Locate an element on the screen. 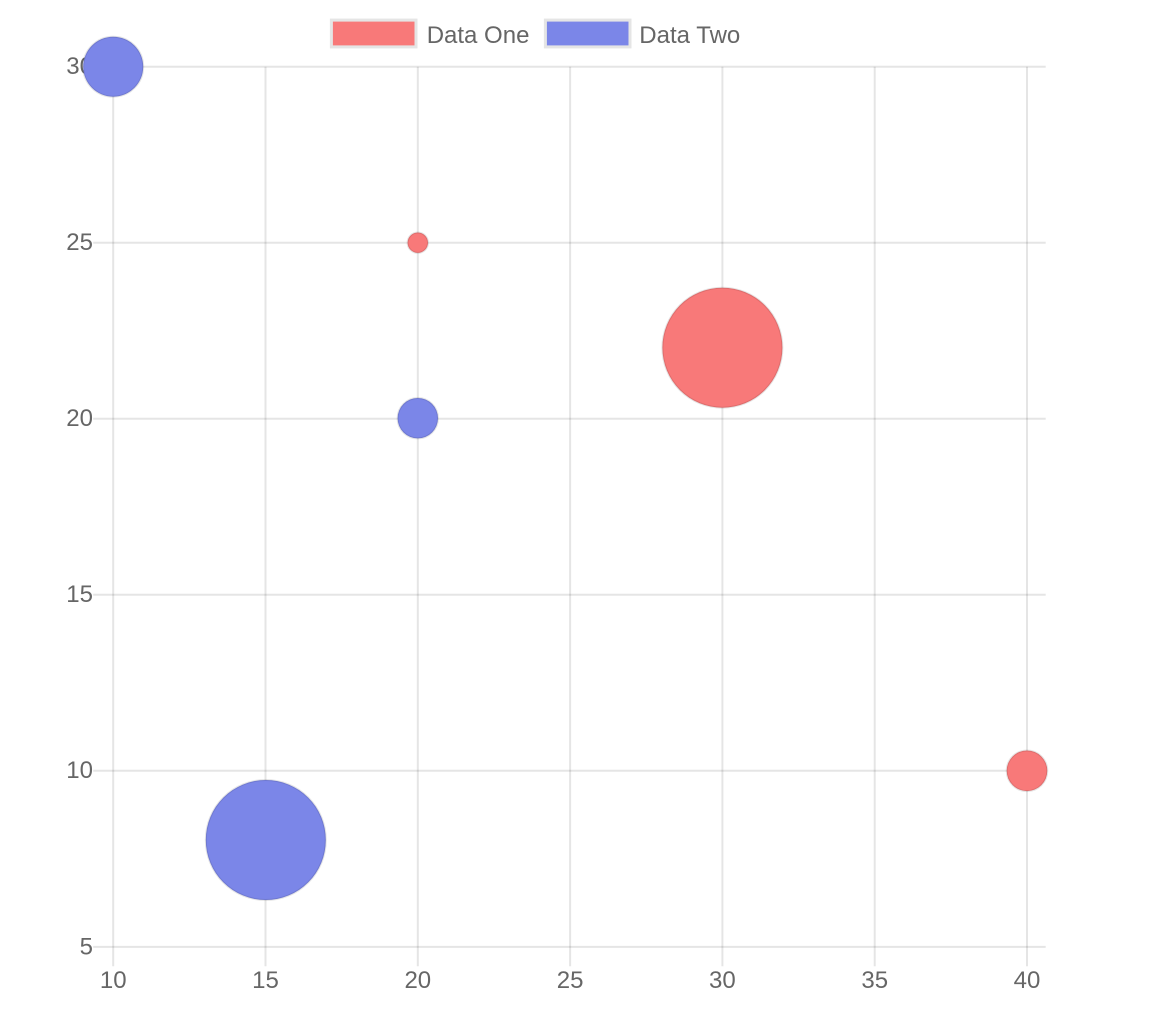 The height and width of the screenshot is (1012, 1158). svg-text: Data Two is located at coordinates (689, 35).